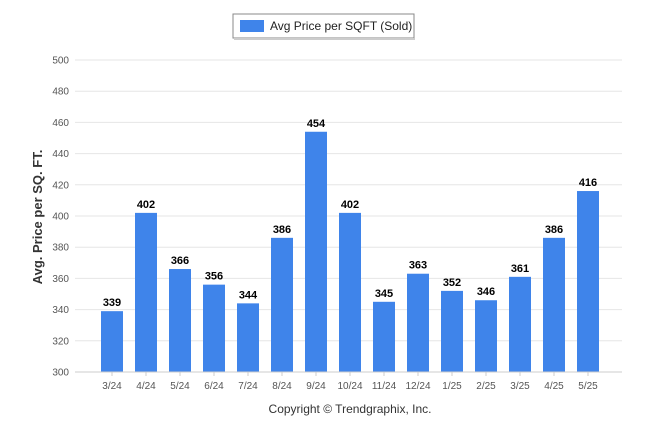 The width and height of the screenshot is (646, 434). What do you see at coordinates (112, 303) in the screenshot?
I see `bar-value-label: 339` at bounding box center [112, 303].